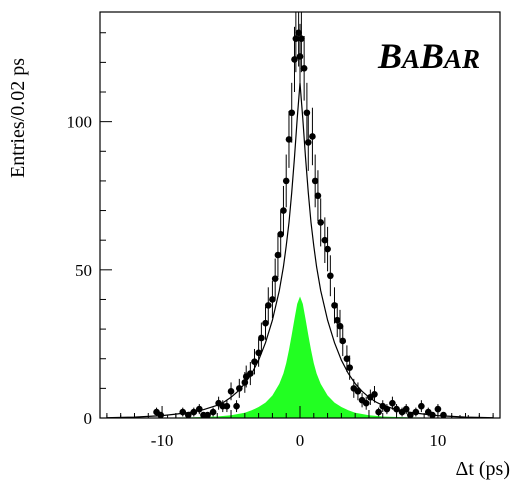 This screenshot has width=516, height=485. I want to click on x-tick-label: 0, so click(300, 440).